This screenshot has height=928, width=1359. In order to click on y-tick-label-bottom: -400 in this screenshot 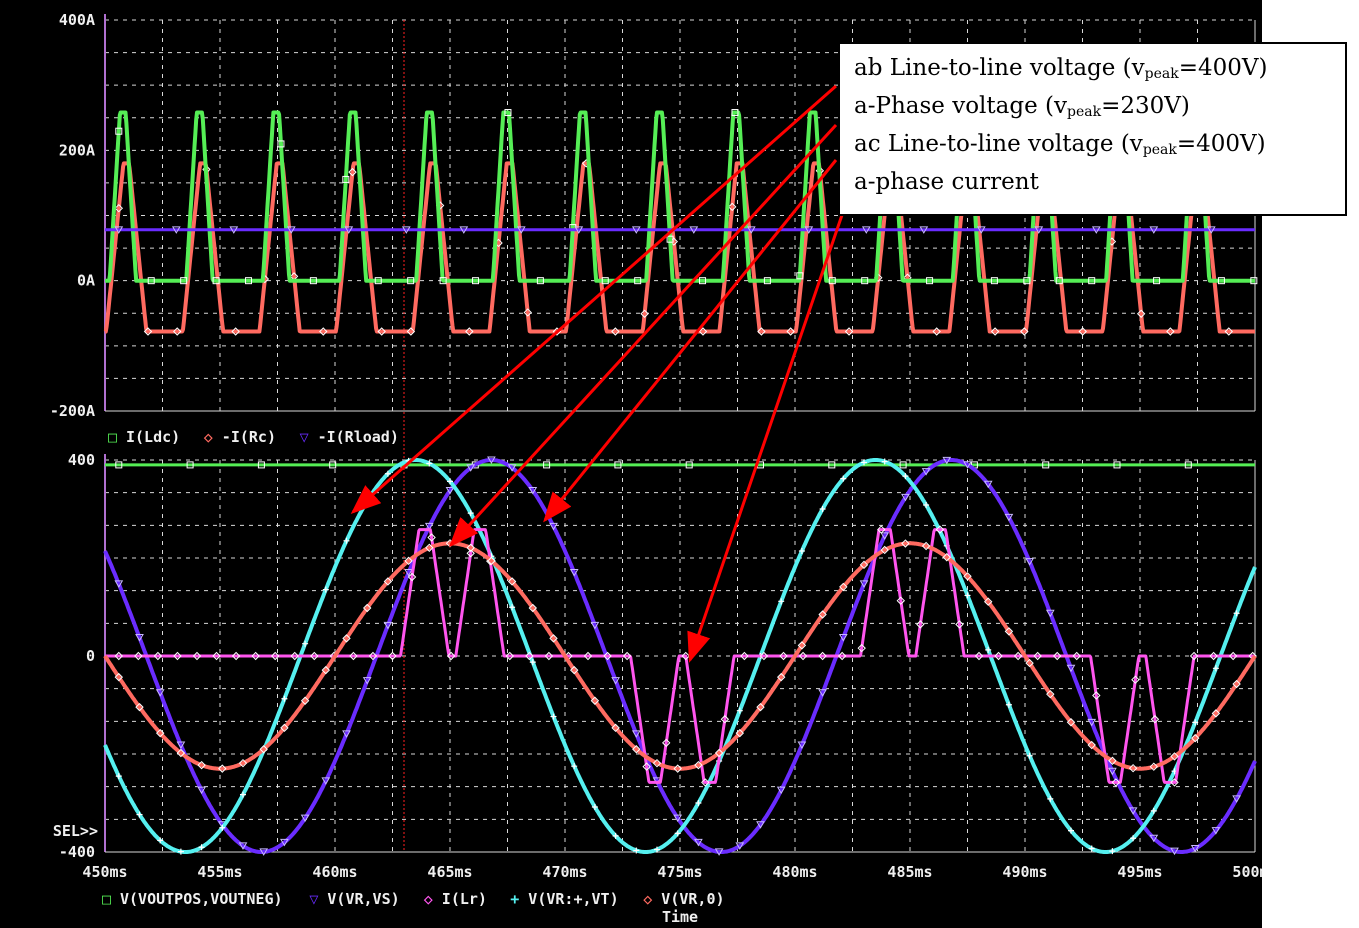, I will do `click(77, 852)`.